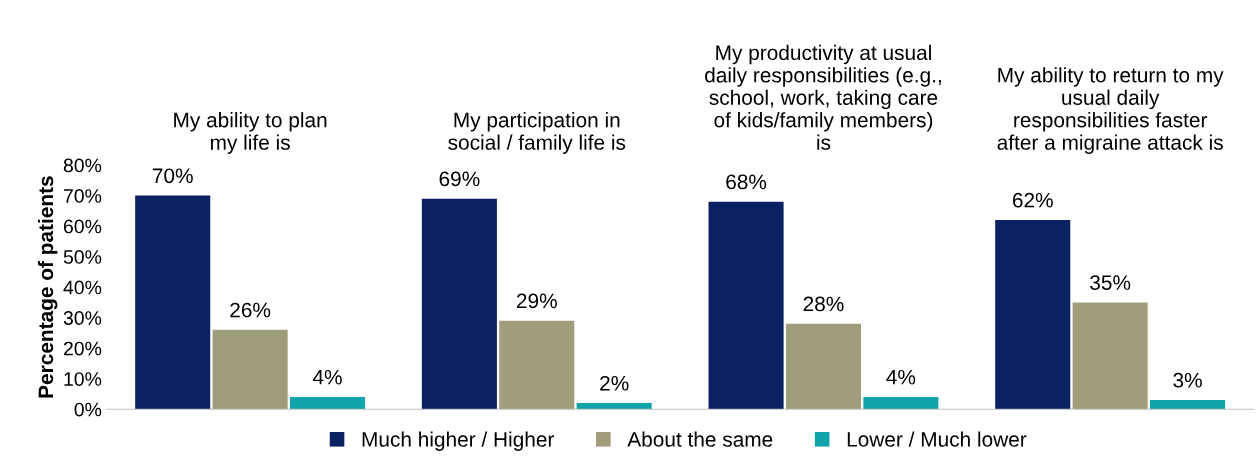  I want to click on x-tick-label: My participation in social / family life is, so click(537, 133).